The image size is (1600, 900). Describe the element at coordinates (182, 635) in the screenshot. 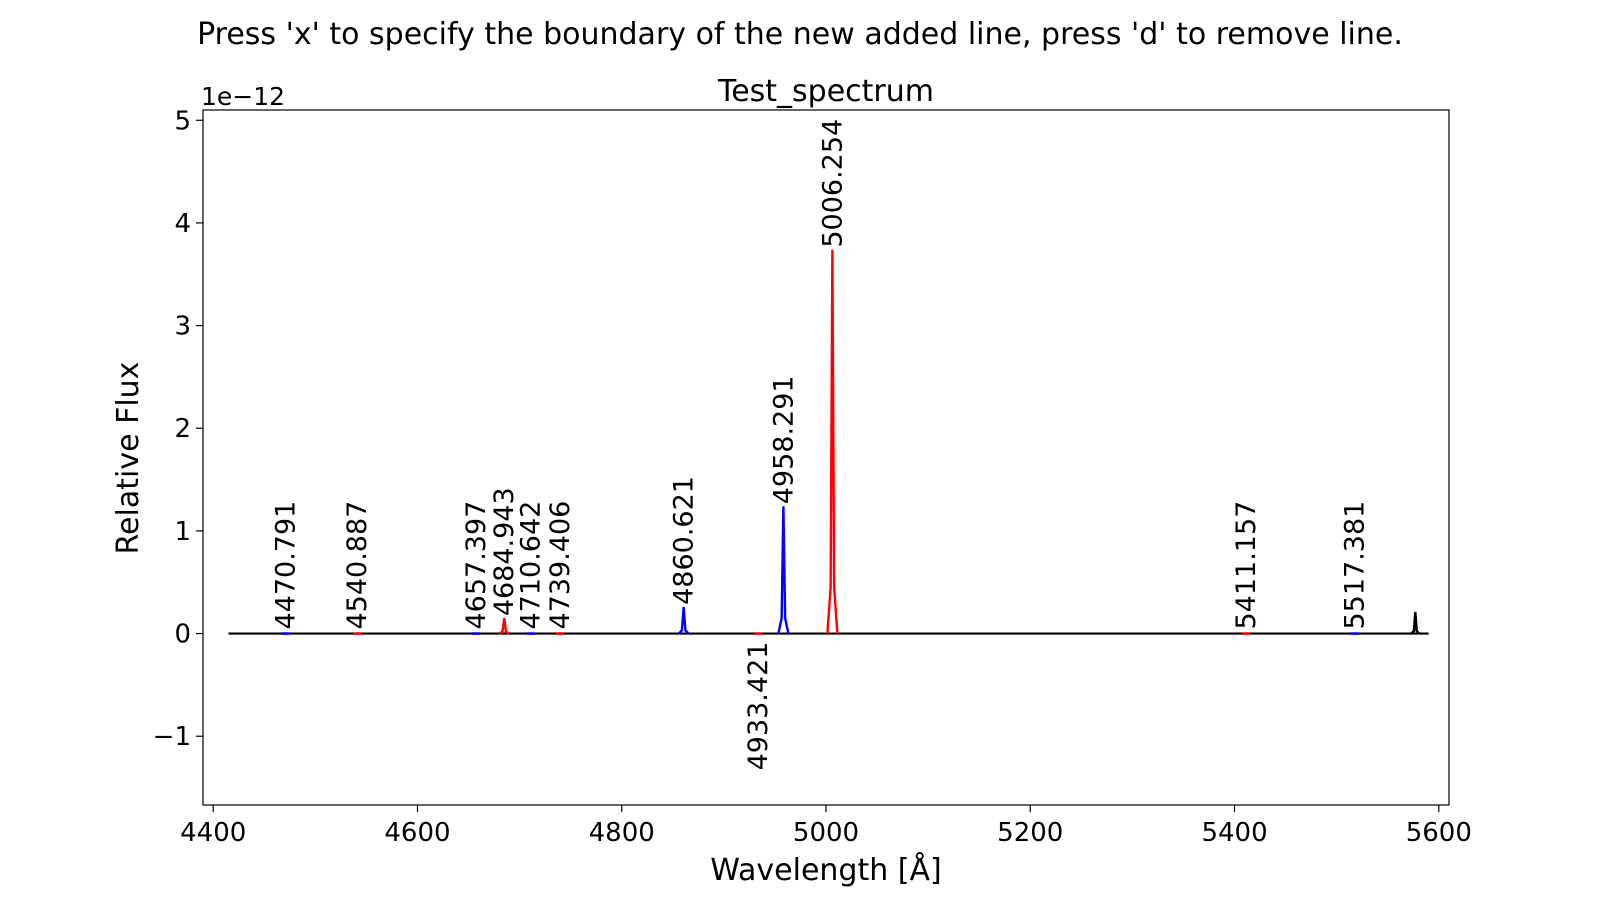

I see `y-tick-label: 0` at that location.